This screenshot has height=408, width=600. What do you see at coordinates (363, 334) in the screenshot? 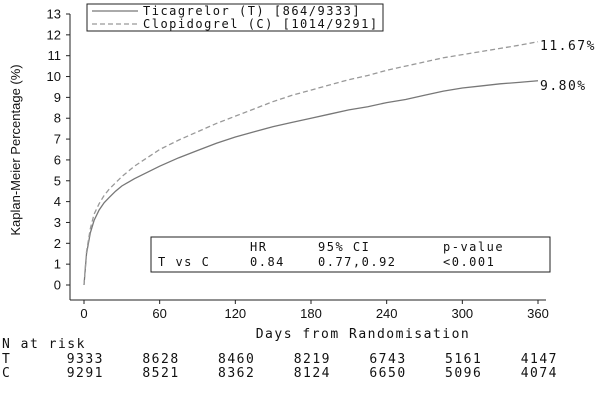
I see `x-axis-label: Days from Randomisation` at bounding box center [363, 334].